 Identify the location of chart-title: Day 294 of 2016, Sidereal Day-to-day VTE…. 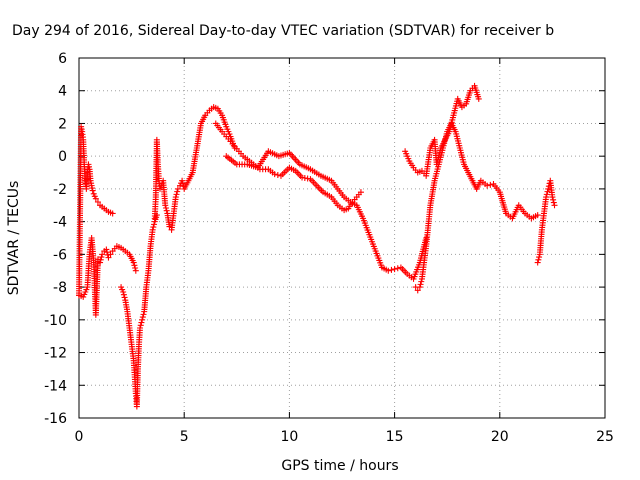
(283, 31).